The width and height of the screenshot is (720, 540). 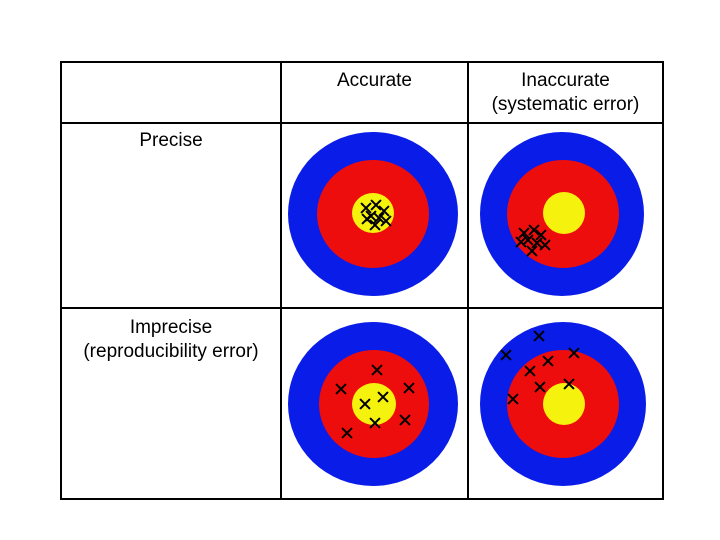 I want to click on row-header-precise: Precise, so click(x=171, y=140).